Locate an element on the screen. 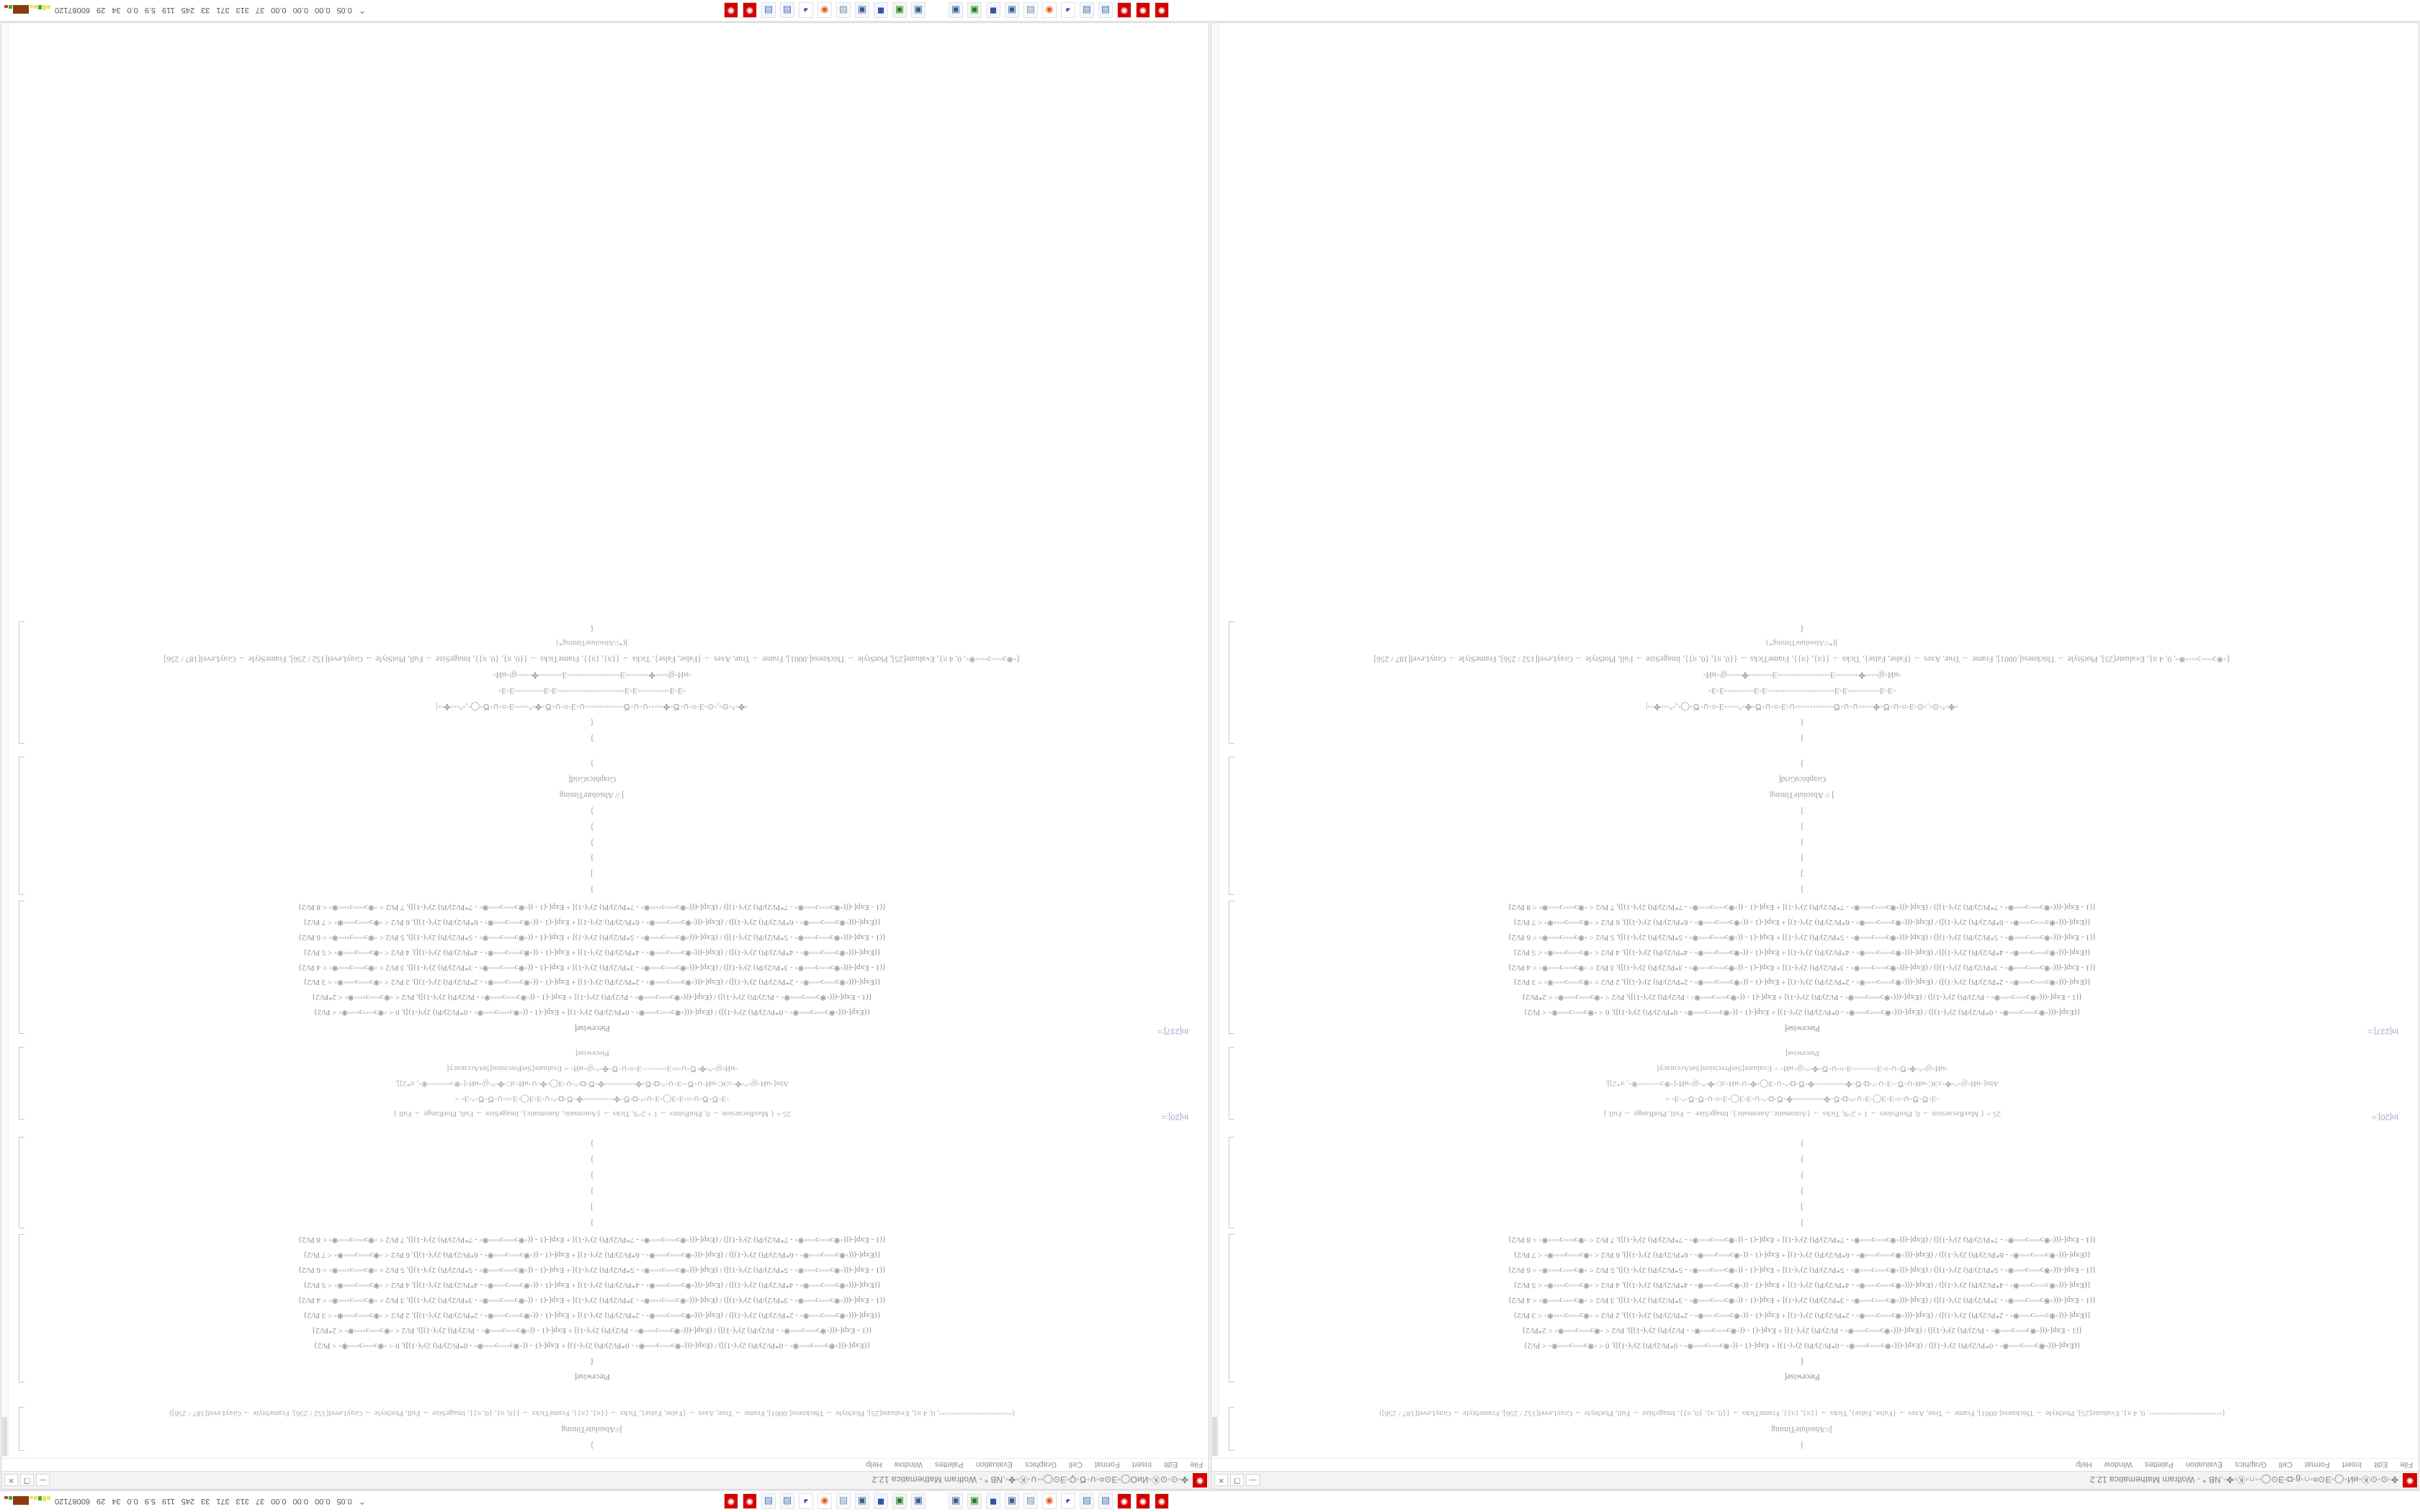 The image size is (2420, 1512). text-editor-icon: ▤ is located at coordinates (1030, 10).